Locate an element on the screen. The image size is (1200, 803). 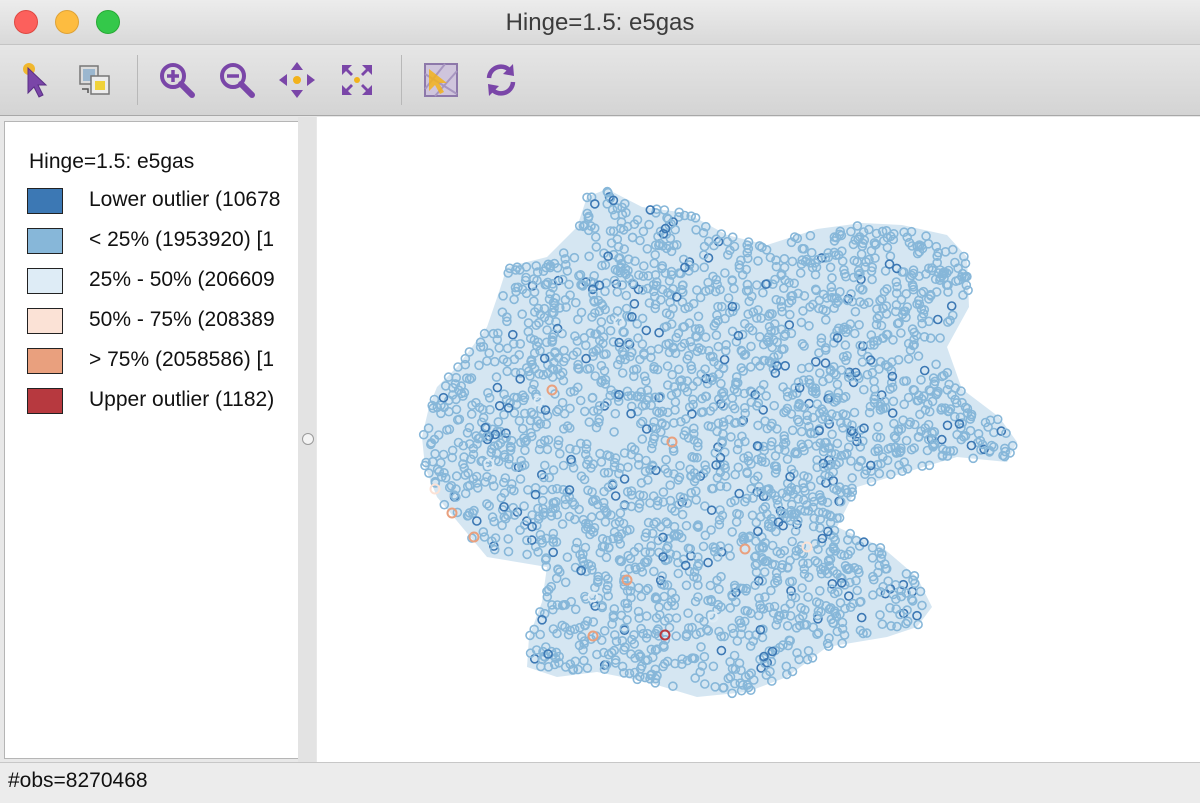
legend-item: > 75% (2058586) [1 is located at coordinates (162, 362).